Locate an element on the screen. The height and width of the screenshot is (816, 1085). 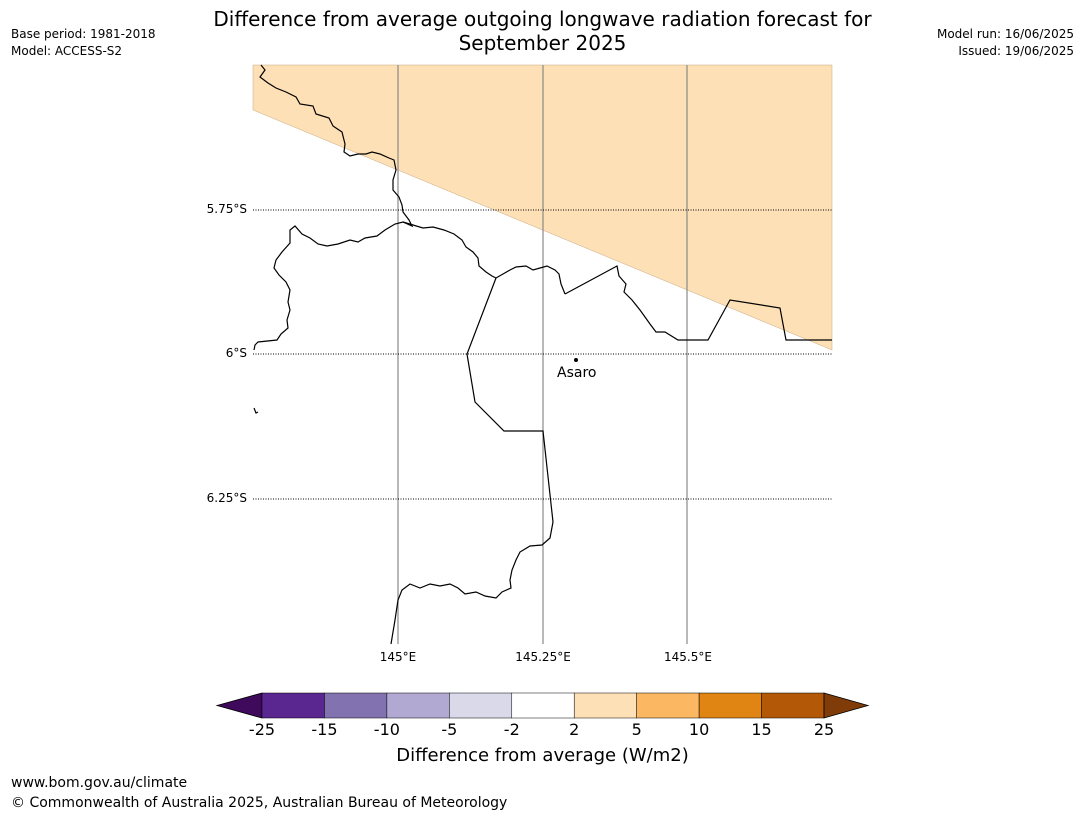
boundary-south is located at coordinates (472, 461).